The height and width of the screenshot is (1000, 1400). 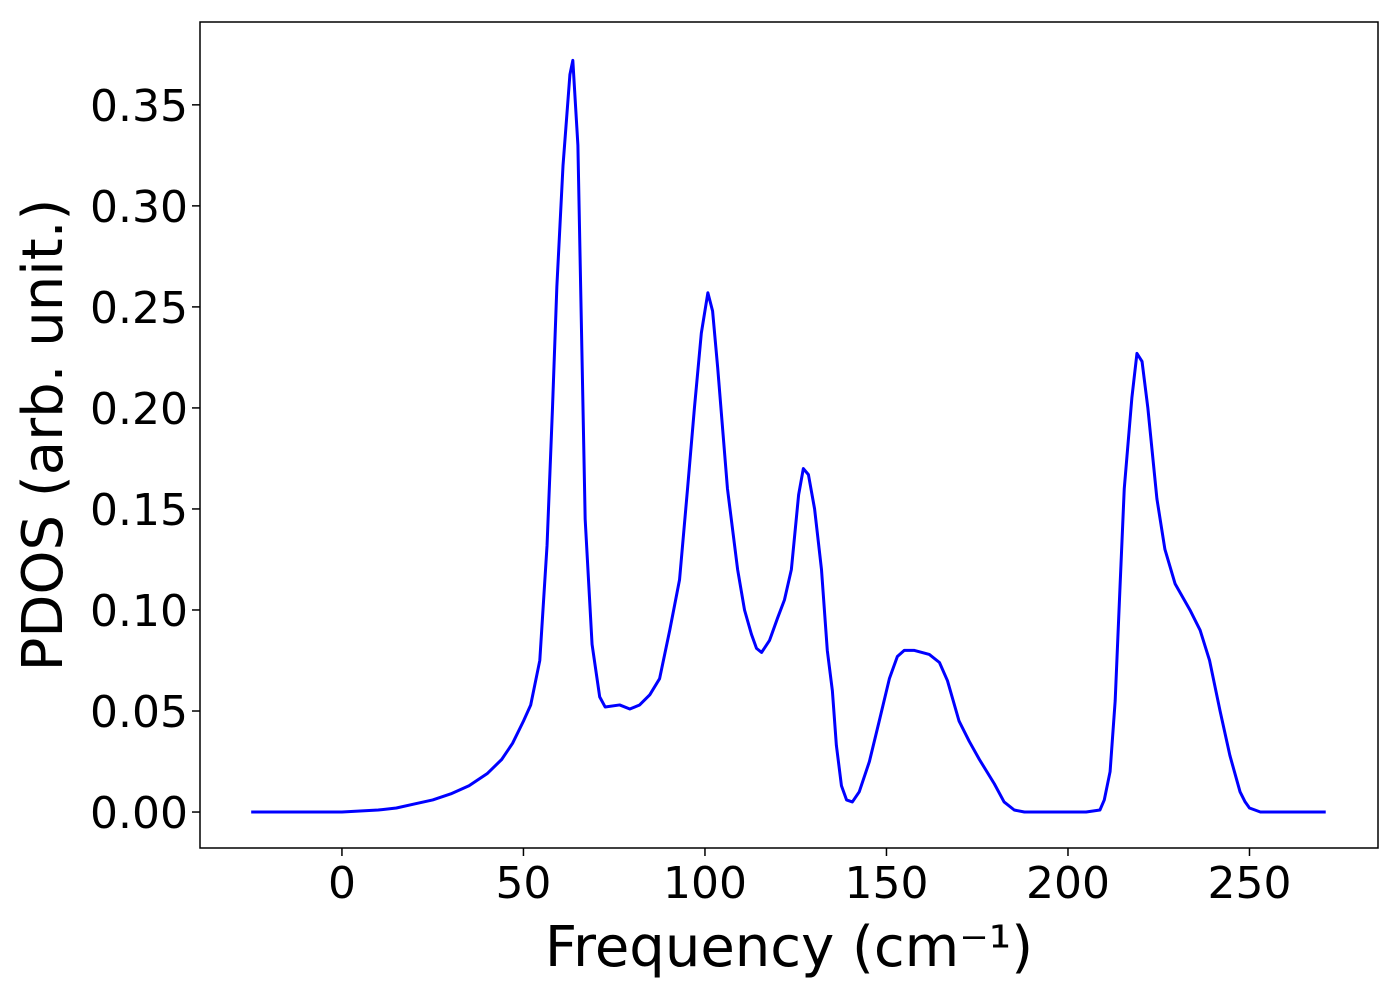 What do you see at coordinates (139, 813) in the screenshot?
I see `y-tick-label: 0.00` at bounding box center [139, 813].